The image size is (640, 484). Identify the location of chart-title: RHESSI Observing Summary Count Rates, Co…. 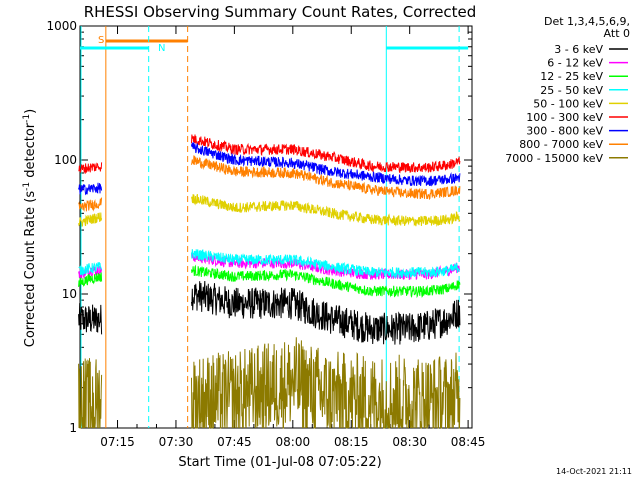
(280, 12).